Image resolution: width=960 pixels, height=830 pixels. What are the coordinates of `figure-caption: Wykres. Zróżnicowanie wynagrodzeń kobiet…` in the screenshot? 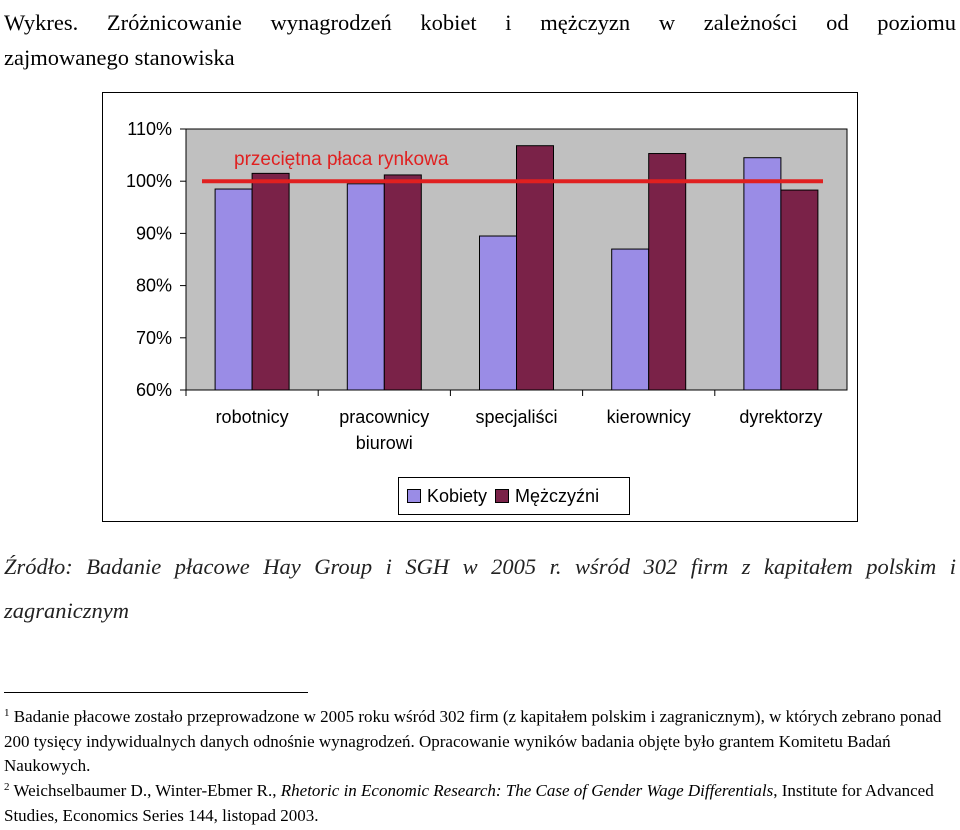 It's located at (480, 22).